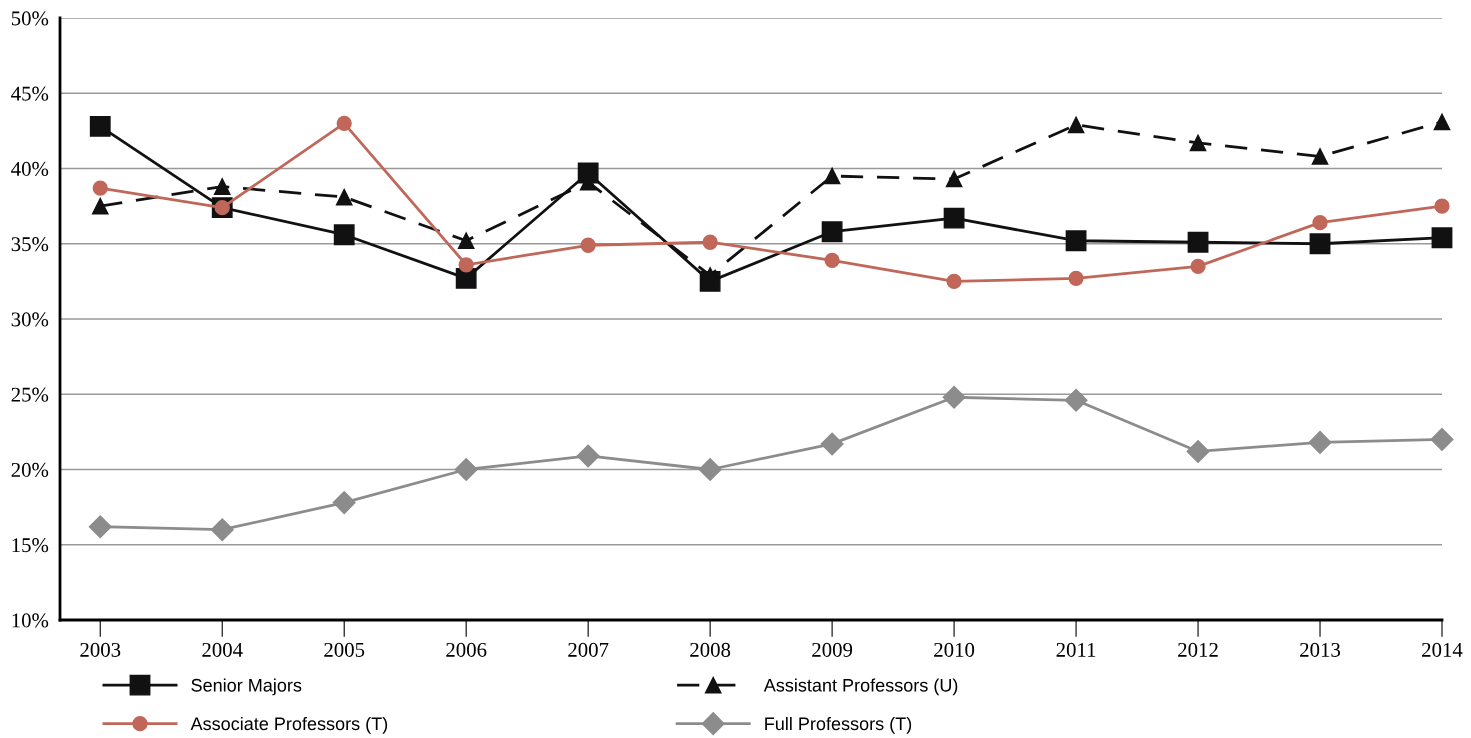 Image resolution: width=1471 pixels, height=738 pixels. Describe the element at coordinates (1442, 649) in the screenshot. I see `x-tick-label: 2014` at that location.